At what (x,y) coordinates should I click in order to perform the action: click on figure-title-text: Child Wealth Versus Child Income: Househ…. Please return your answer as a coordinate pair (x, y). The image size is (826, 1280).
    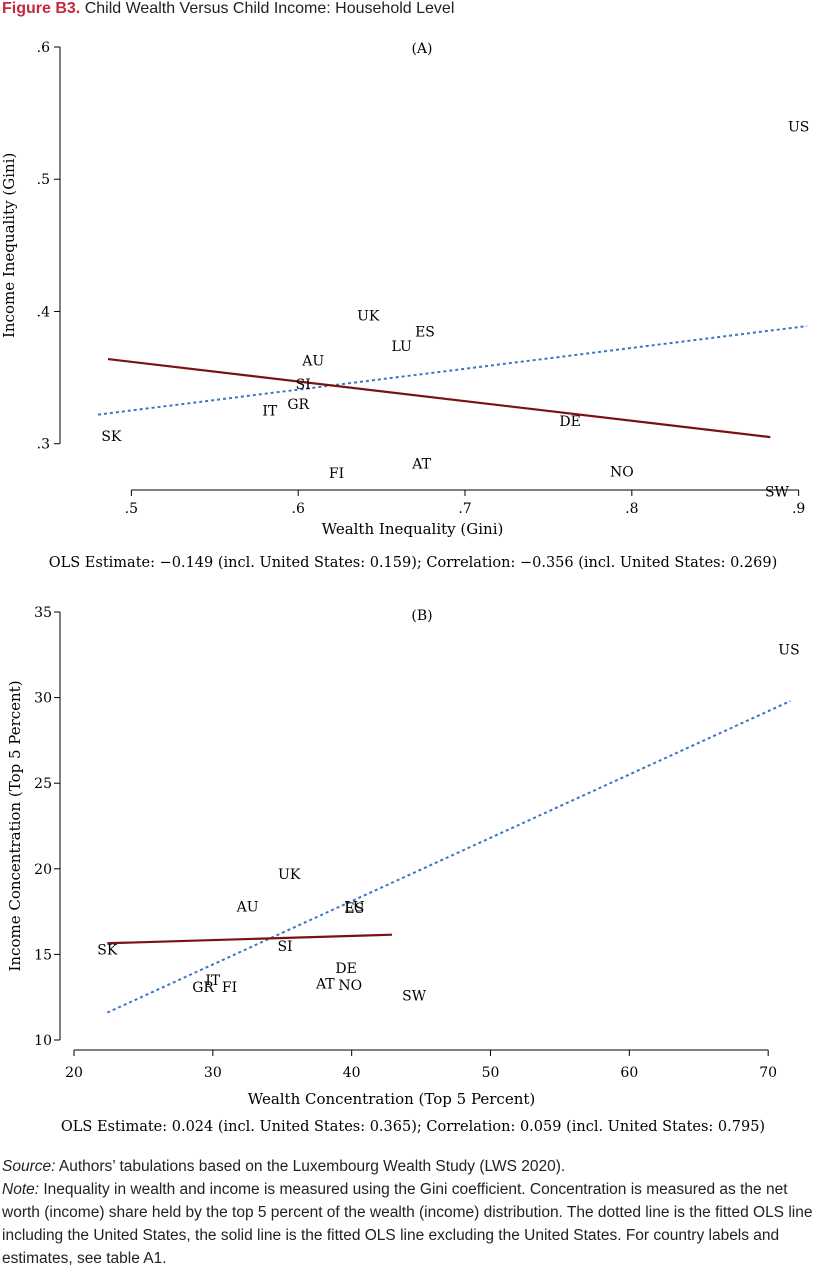
    Looking at the image, I should click on (269, 8).